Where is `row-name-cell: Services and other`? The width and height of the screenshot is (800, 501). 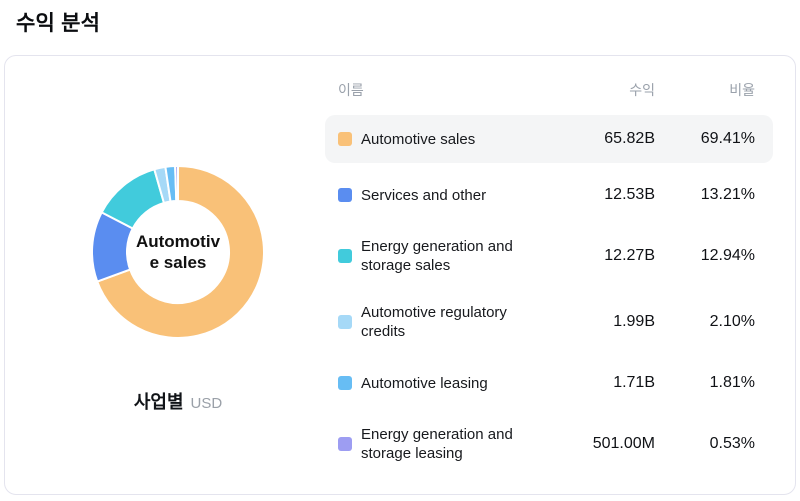 row-name-cell: Services and other is located at coordinates (444, 195).